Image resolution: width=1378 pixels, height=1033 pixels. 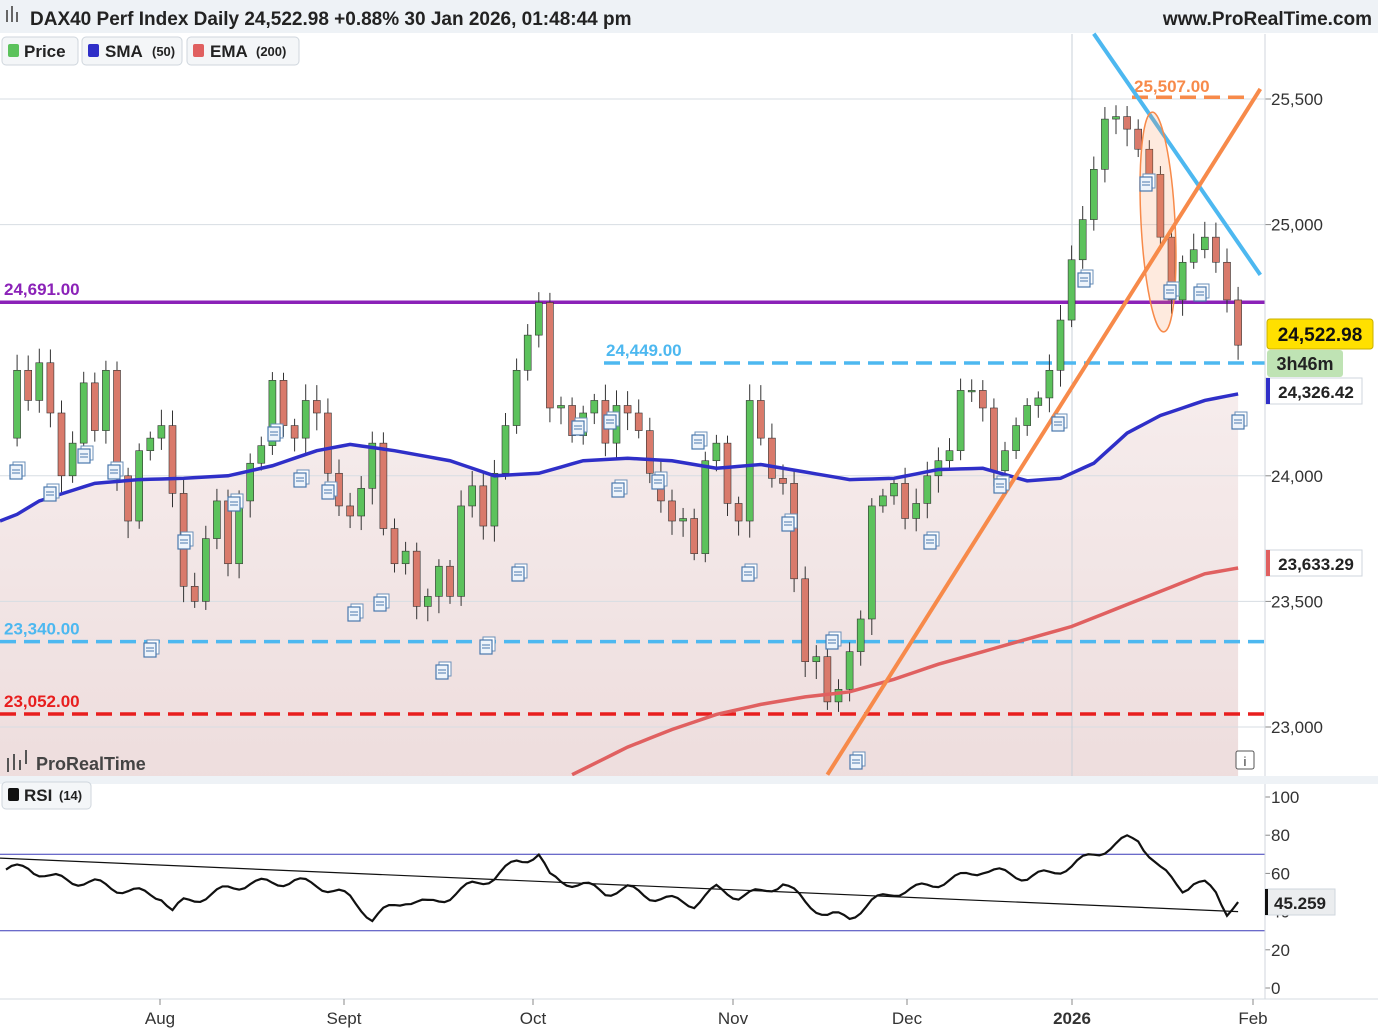 What do you see at coordinates (46, 795) in the screenshot?
I see `rsi-legend-chip` at bounding box center [46, 795].